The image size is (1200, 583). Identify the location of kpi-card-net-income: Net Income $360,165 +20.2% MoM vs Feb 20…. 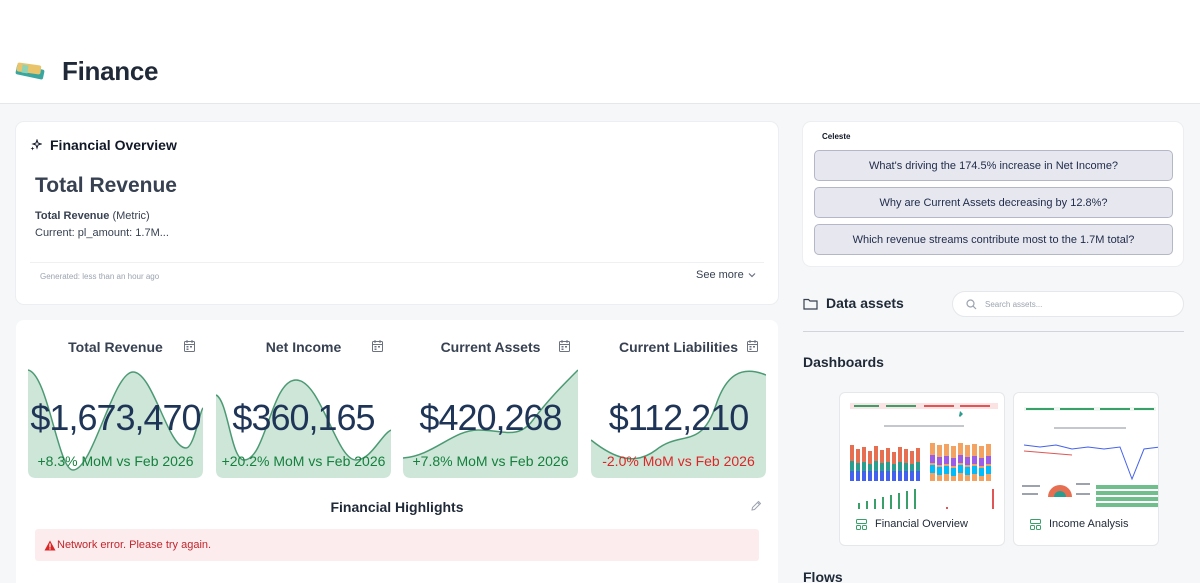
(303, 404).